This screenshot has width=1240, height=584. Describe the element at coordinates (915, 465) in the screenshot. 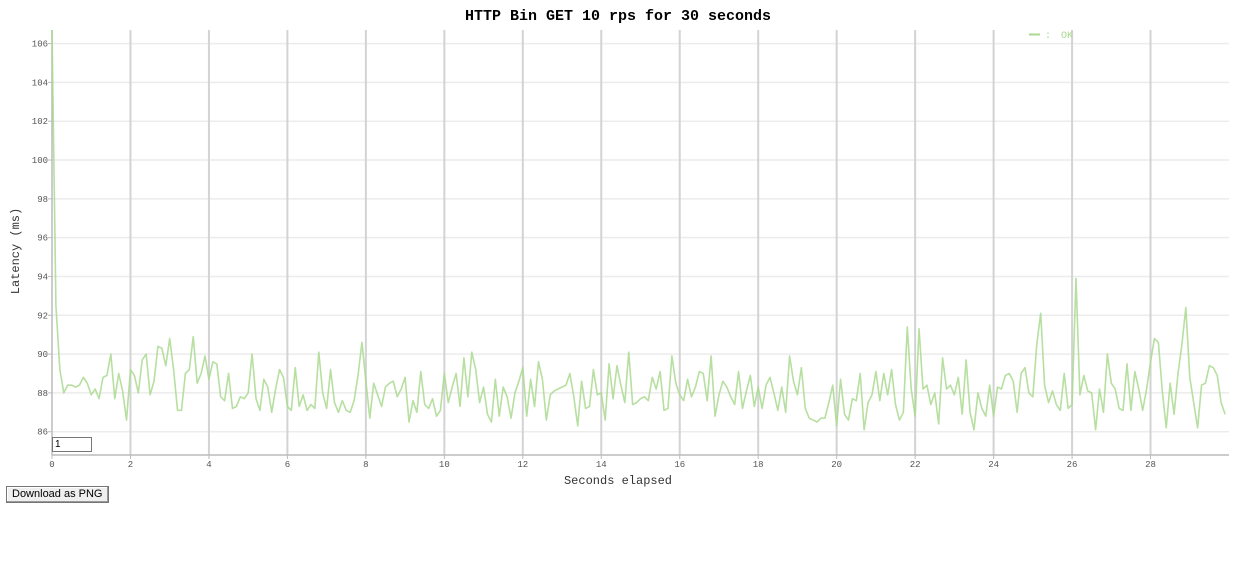

I see `x-tick-label: 22` at that location.